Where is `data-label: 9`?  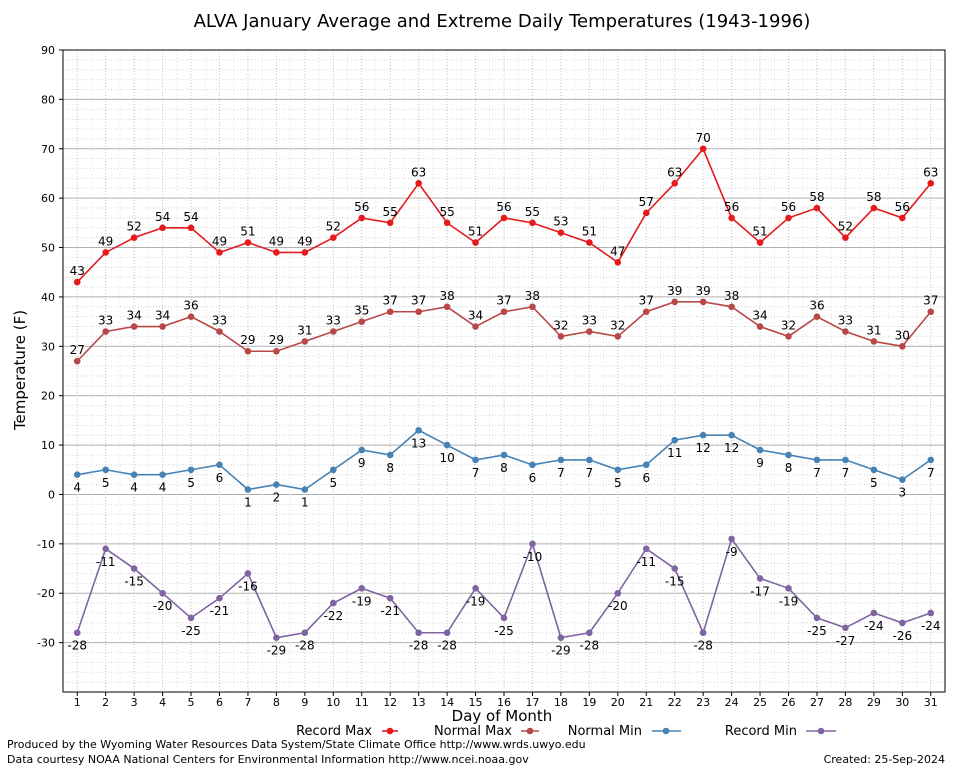 data-label: 9 is located at coordinates (362, 463).